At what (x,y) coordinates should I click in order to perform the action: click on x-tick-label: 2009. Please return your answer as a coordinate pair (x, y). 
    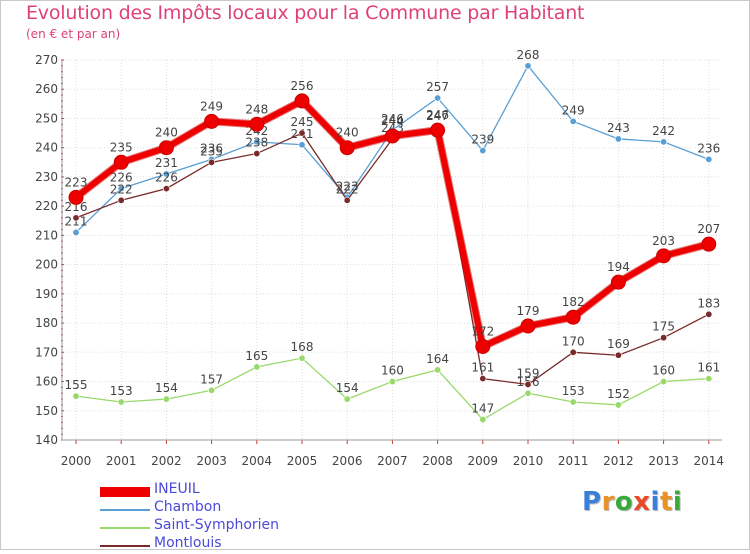
    Looking at the image, I should click on (483, 461).